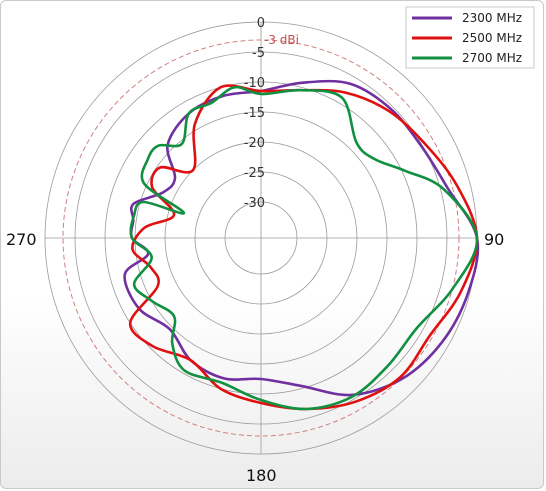 The image size is (546, 491). What do you see at coordinates (21, 239) in the screenshot?
I see `angle-label-270: 270` at bounding box center [21, 239].